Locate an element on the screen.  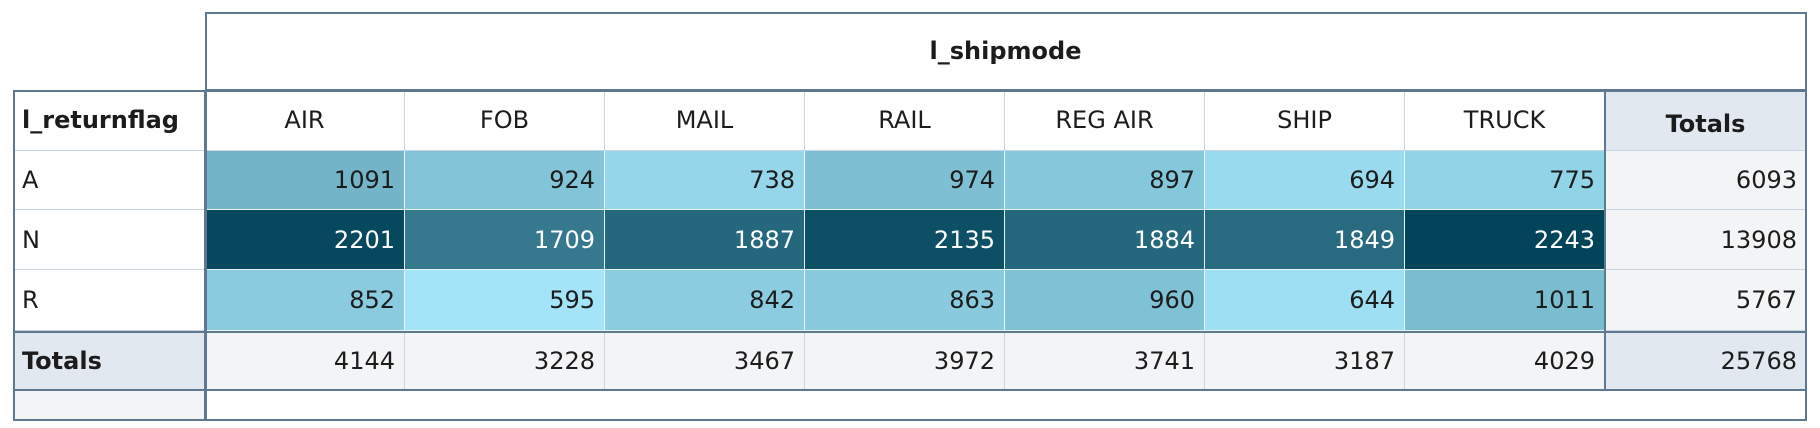
heat-cell: 595 is located at coordinates (505, 300).